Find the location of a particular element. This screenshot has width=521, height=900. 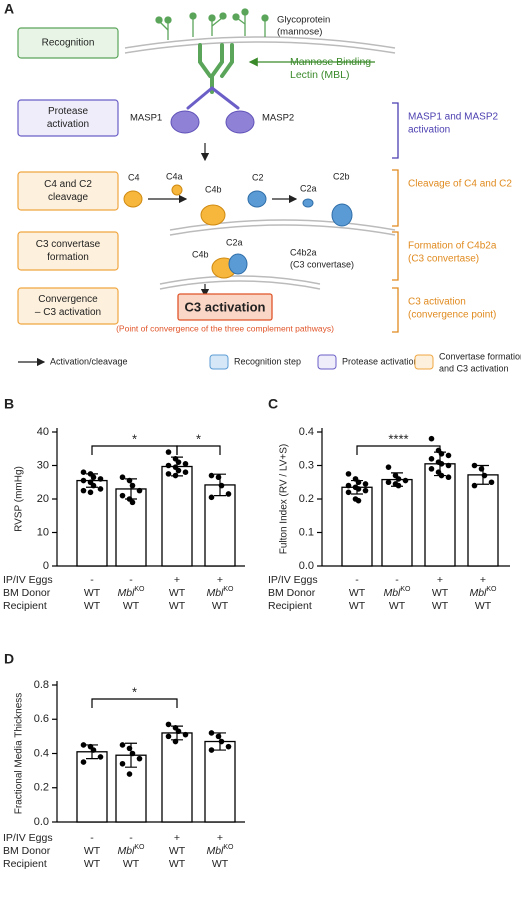

y-tick-label: 0.8 is located at coordinates (41, 685).